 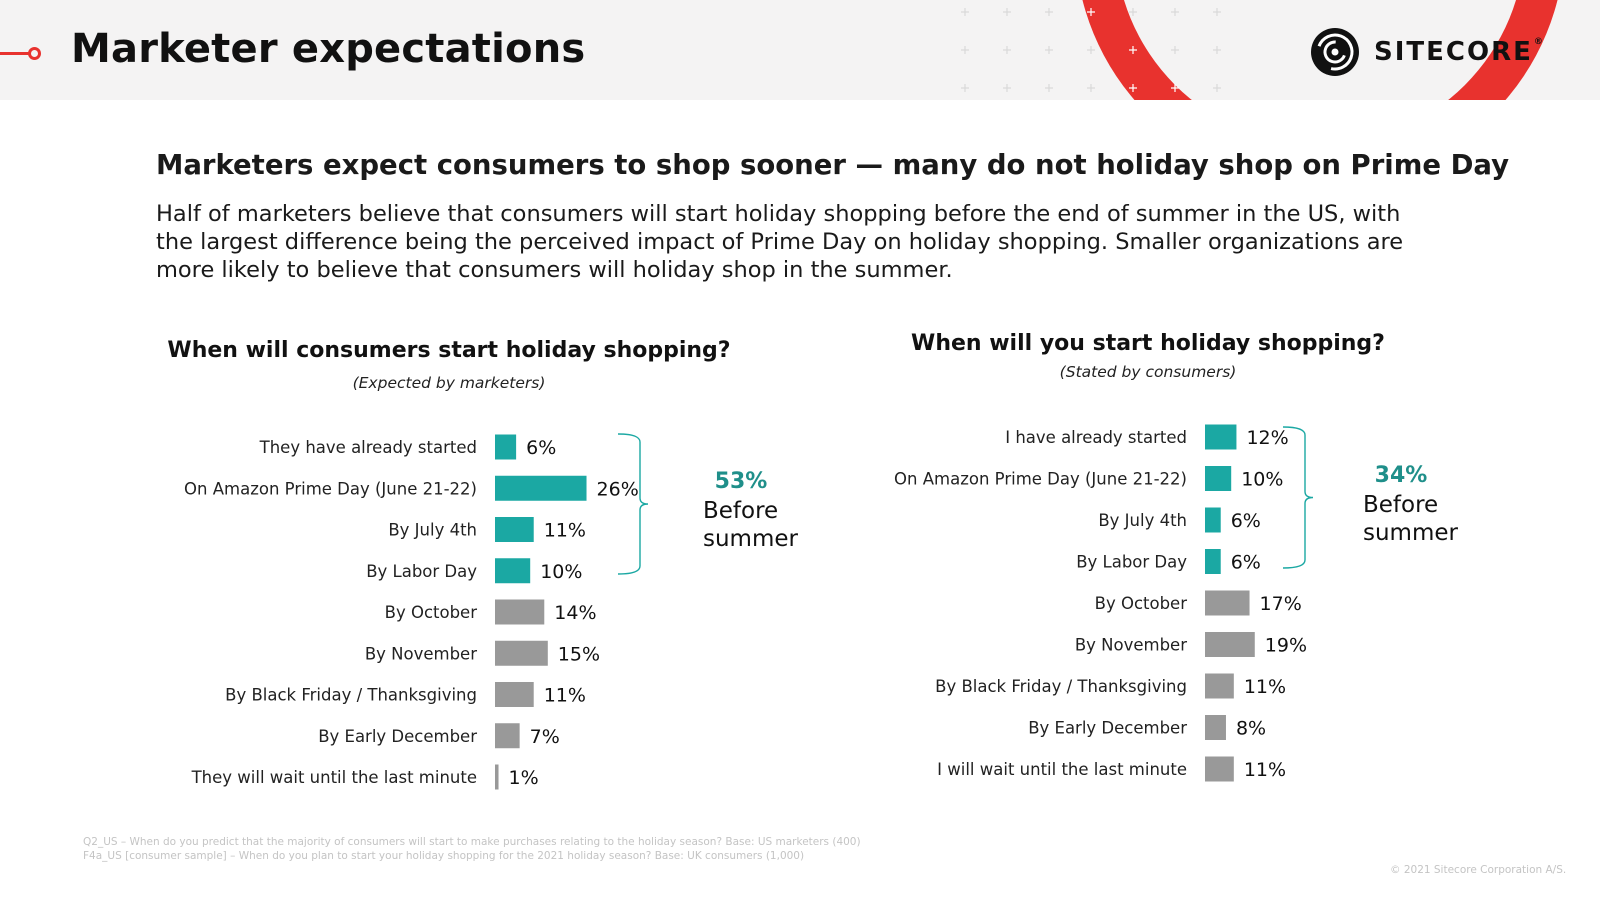 I want to click on chart-1-category-label: On Amazon Prime Day (June 21-22), so click(x=330, y=488).